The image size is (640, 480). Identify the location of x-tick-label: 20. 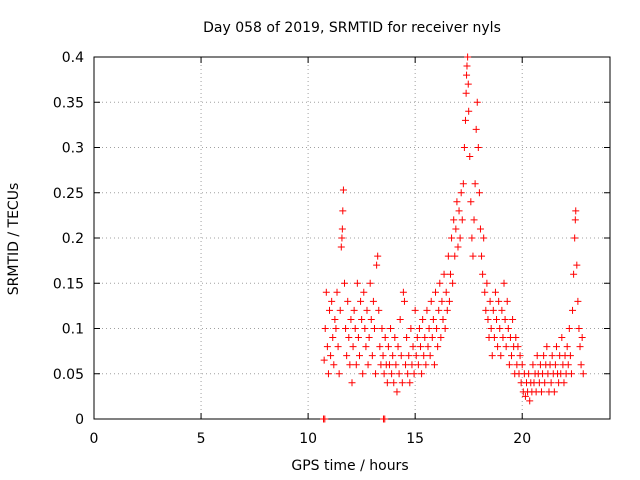
(522, 439).